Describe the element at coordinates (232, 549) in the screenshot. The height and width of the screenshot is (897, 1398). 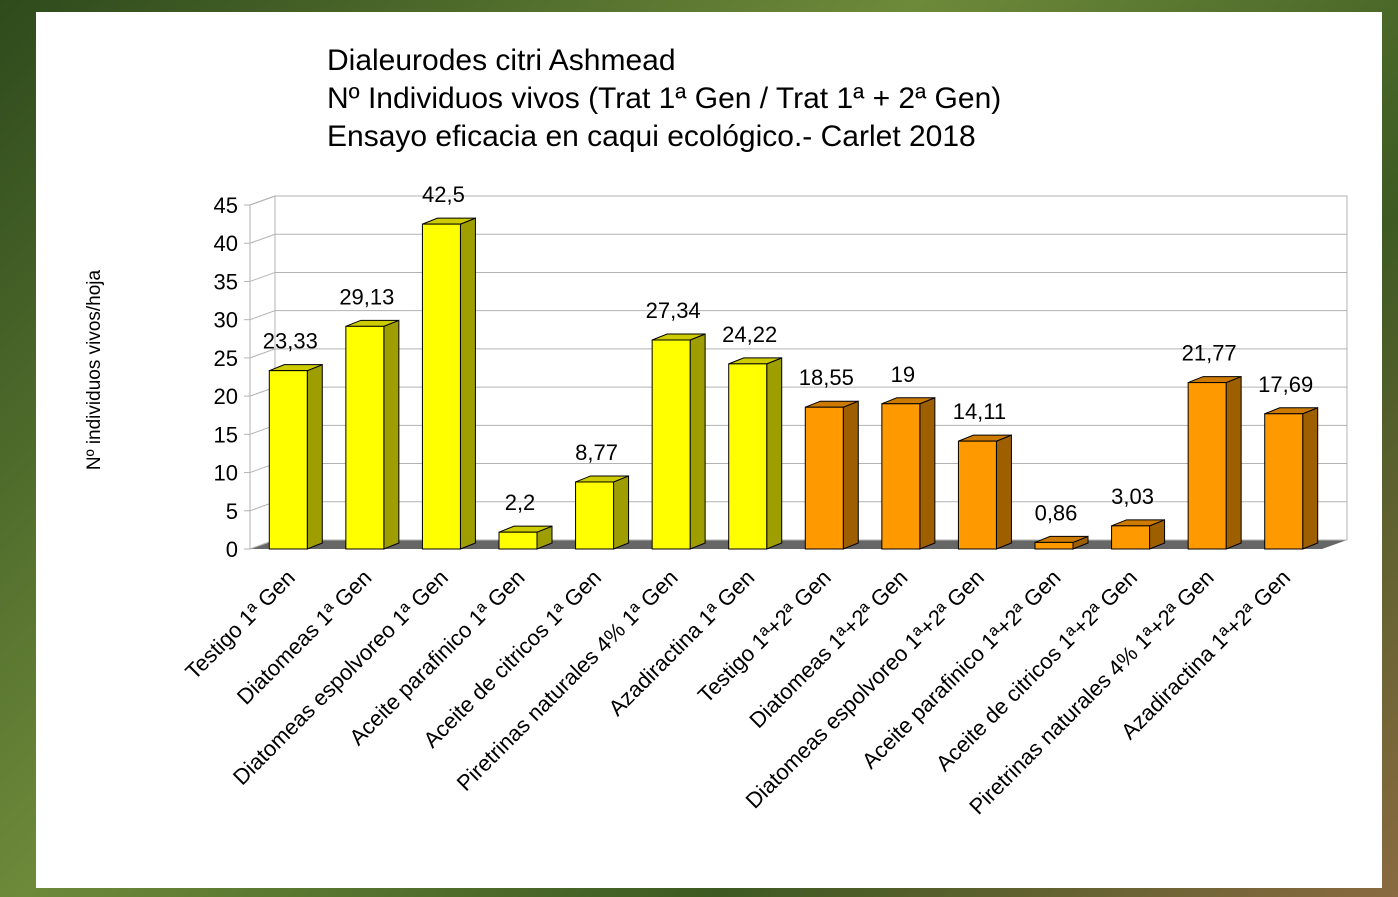
I see `y-tick-label: 0` at that location.